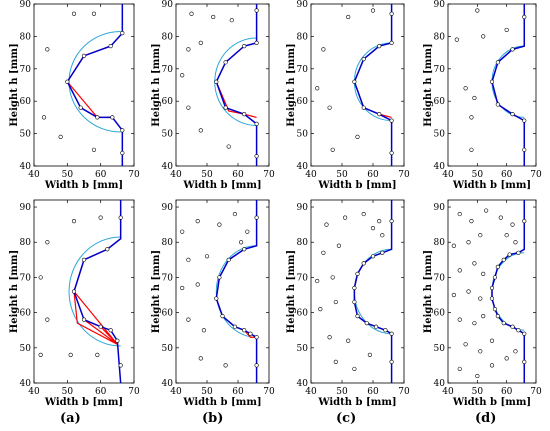 Image resolution: width=550 pixels, height=431 pixels. Describe the element at coordinates (222, 85) in the screenshot. I see `plot-frame` at that location.